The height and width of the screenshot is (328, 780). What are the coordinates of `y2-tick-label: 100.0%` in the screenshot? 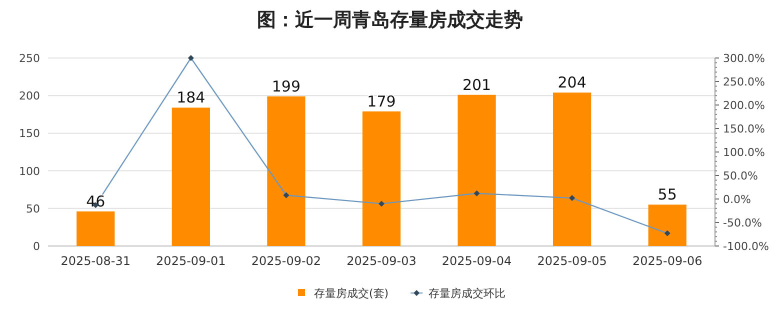 It's located at (744, 152).